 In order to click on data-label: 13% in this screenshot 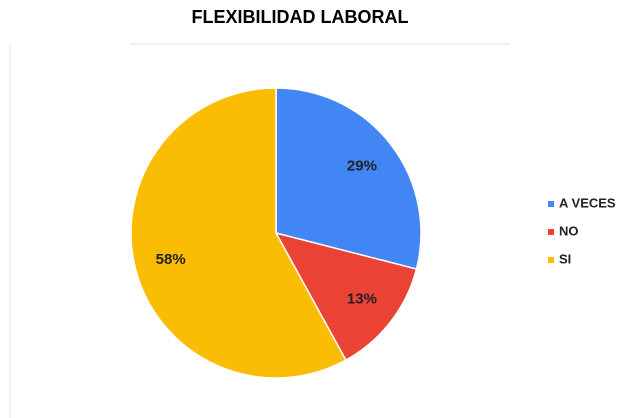, I will do `click(362, 299)`.